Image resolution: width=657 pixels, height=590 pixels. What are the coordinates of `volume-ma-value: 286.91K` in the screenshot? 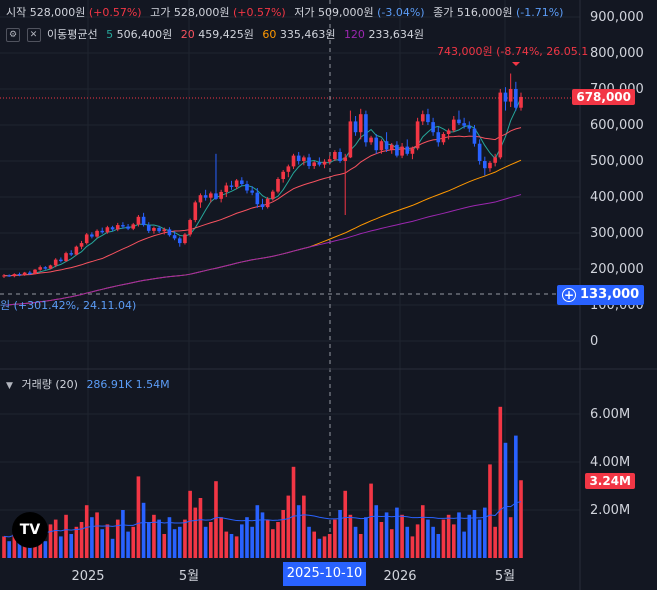 It's located at (109, 384).